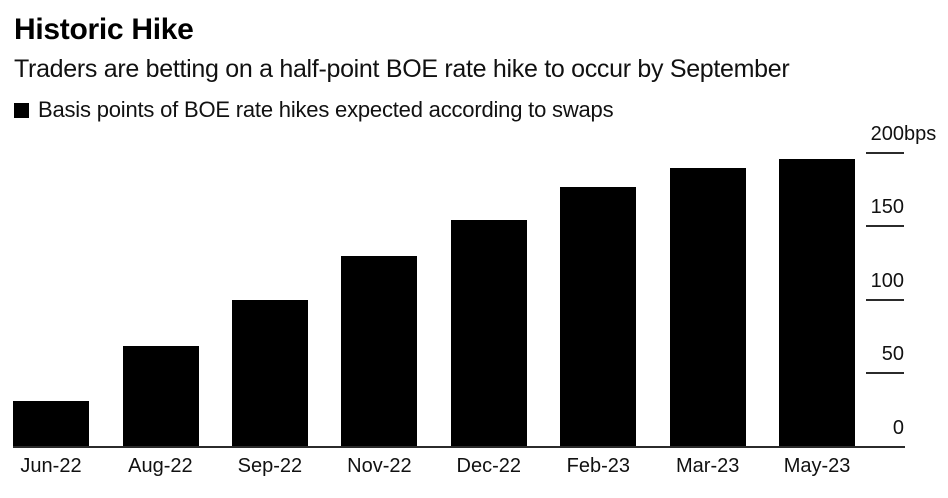 This screenshot has width=948, height=498. Describe the element at coordinates (489, 466) in the screenshot. I see `x-tick-label-dec-22: Dec-22` at that location.